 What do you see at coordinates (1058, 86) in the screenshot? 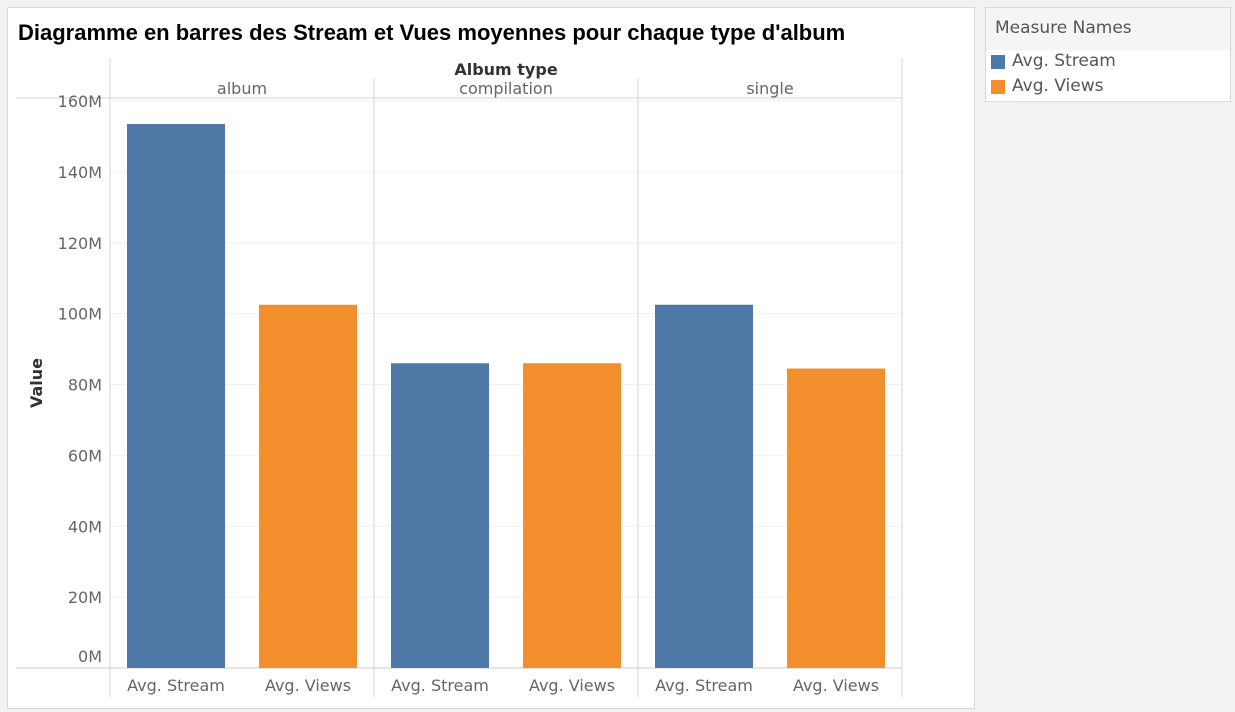
I see `legend-label: Avg. Views` at bounding box center [1058, 86].